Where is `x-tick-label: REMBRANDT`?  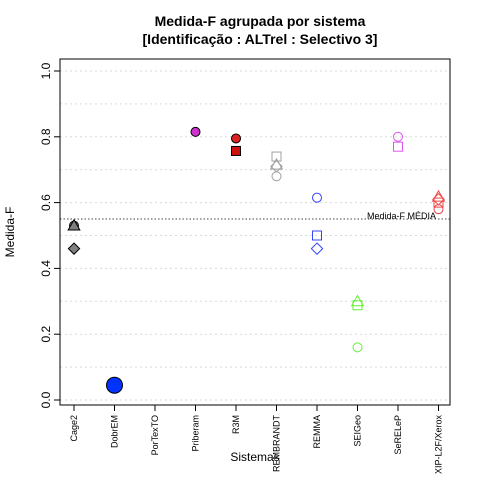 x-tick-label: REMBRANDT is located at coordinates (277, 444).